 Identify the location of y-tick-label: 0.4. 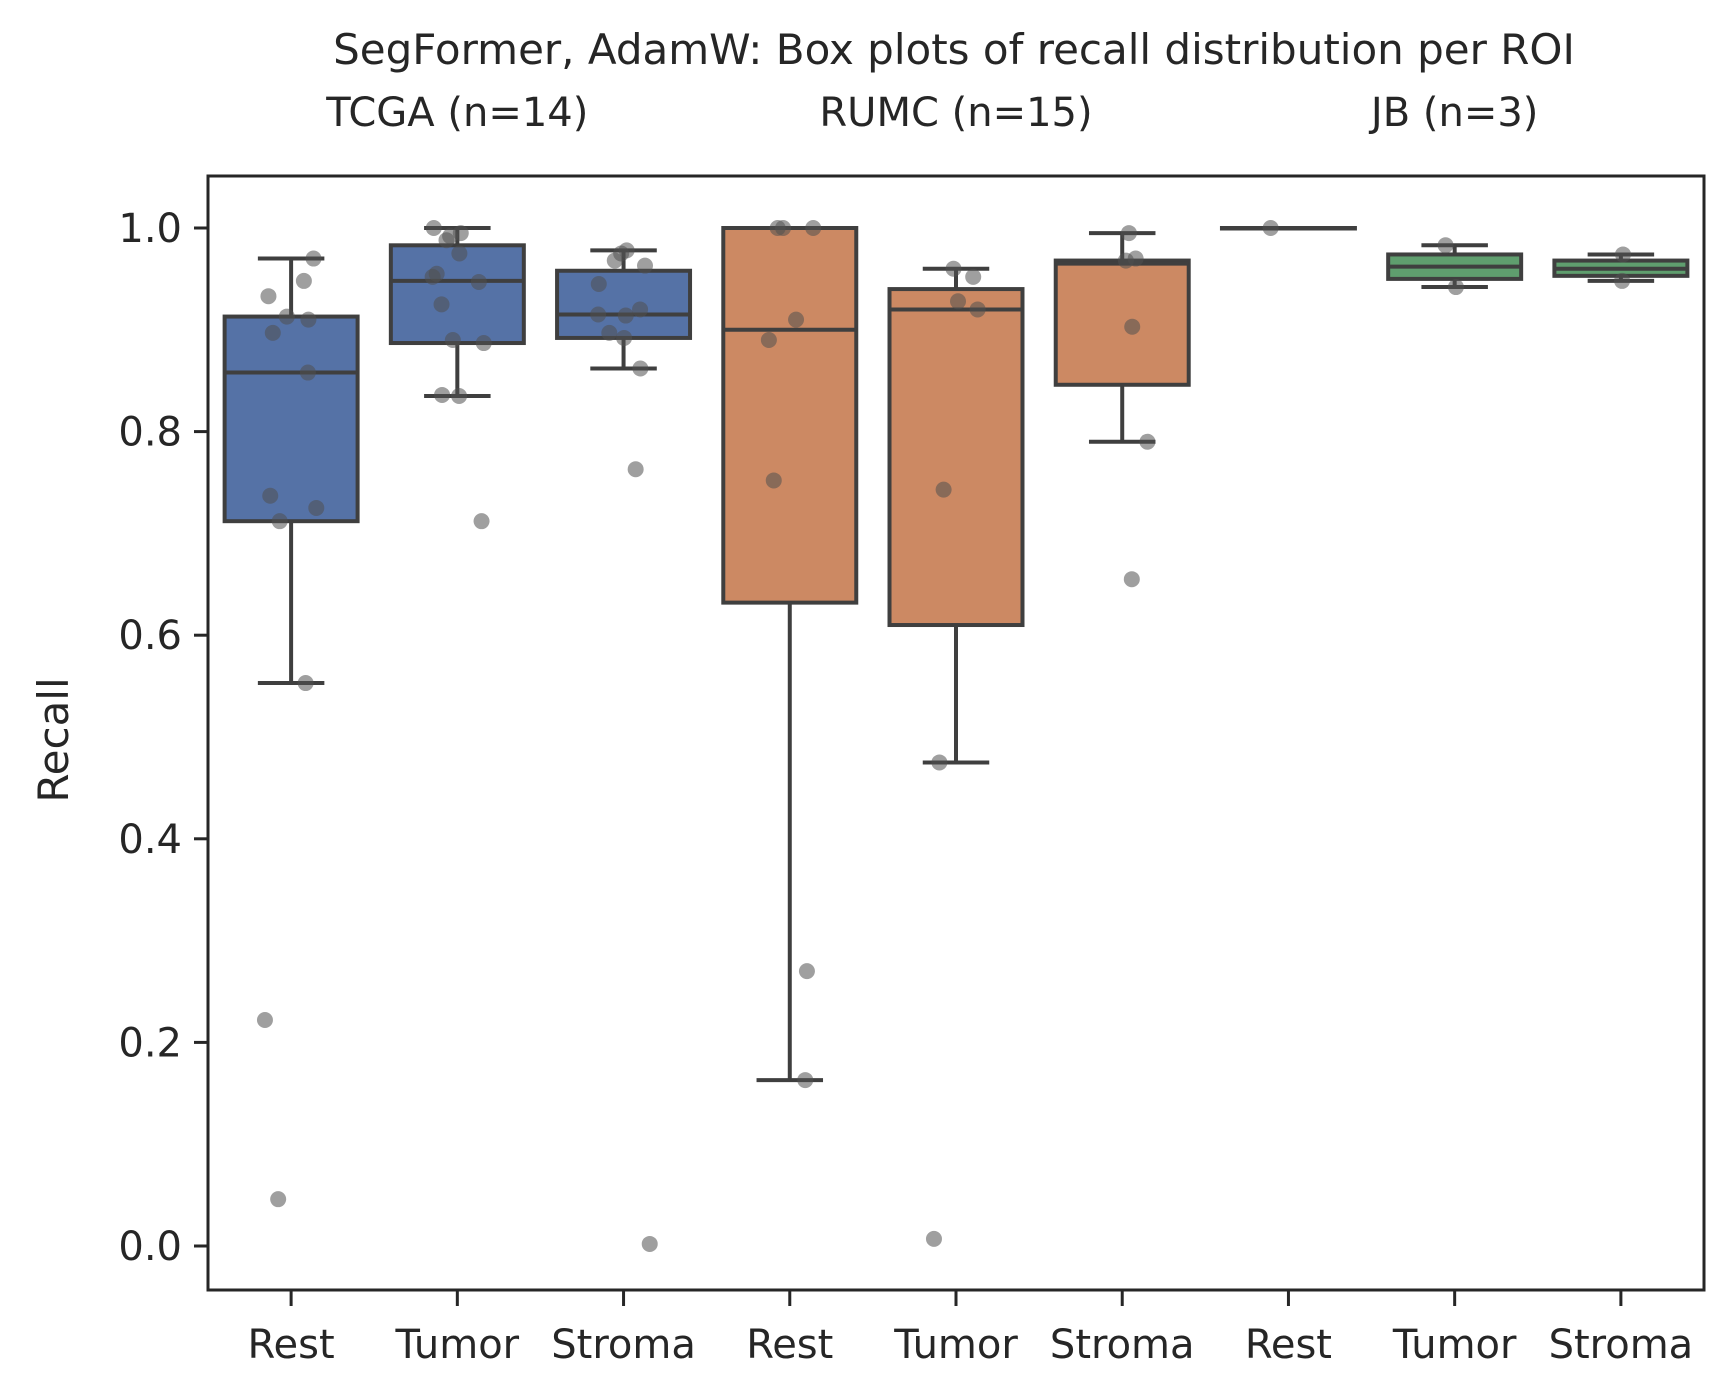
(150, 840).